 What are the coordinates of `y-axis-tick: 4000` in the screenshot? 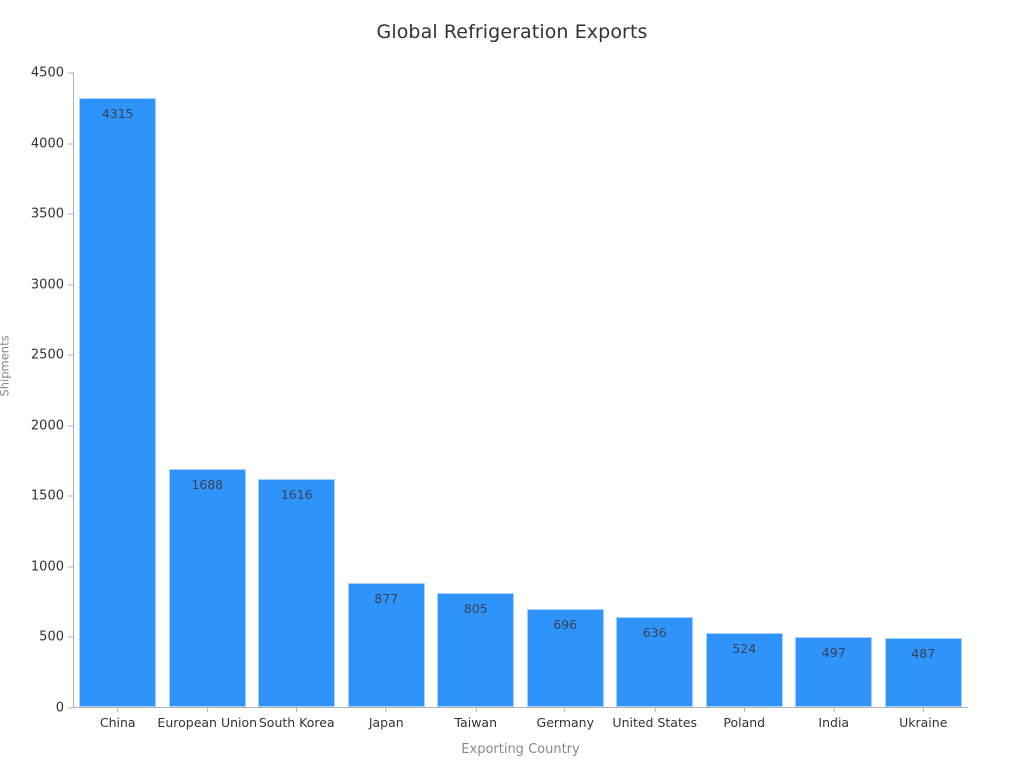 It's located at (52, 142).